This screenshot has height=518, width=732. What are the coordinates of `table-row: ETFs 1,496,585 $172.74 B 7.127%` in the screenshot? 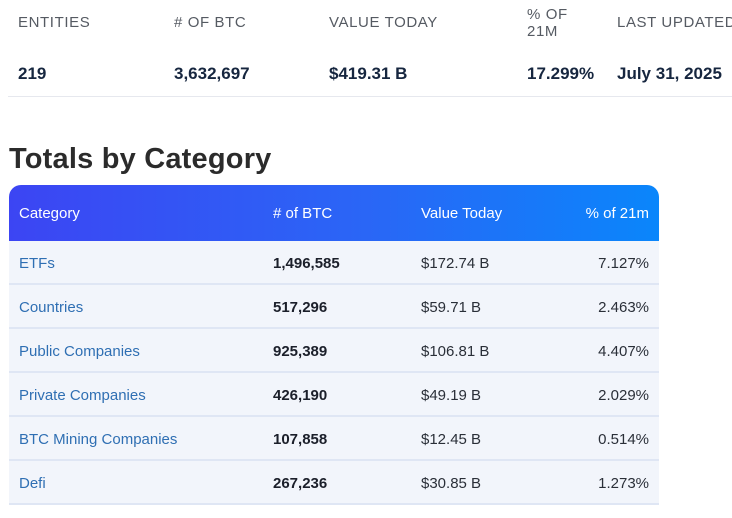 It's located at (334, 263).